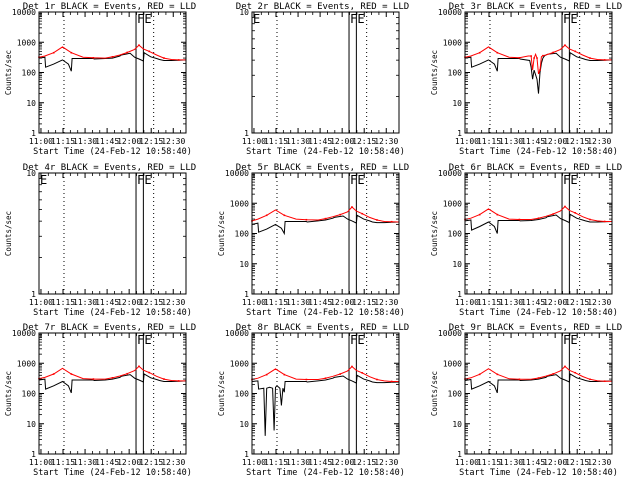  What do you see at coordinates (322, 168) in the screenshot?
I see `panel-title: Det 5r BLACK = Events, RED = LLD` at bounding box center [322, 168].